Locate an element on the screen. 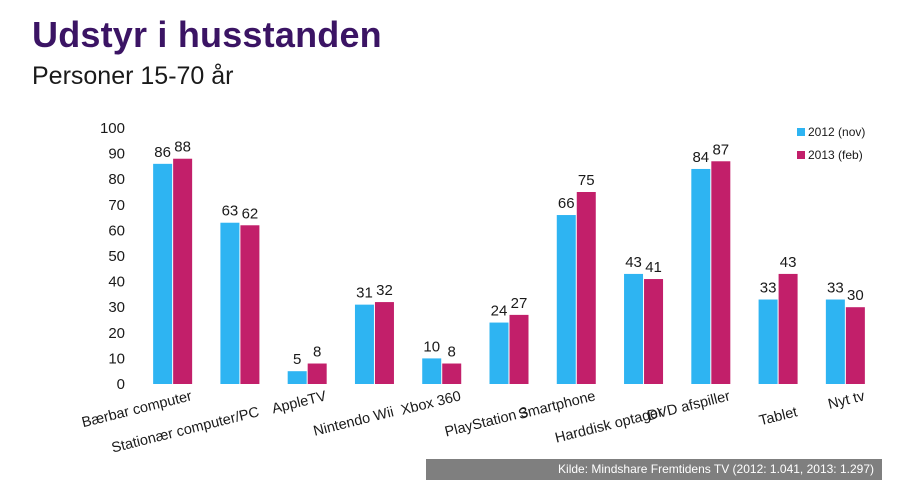 This screenshot has height=493, width=914. data-label: 41 is located at coordinates (653, 267).